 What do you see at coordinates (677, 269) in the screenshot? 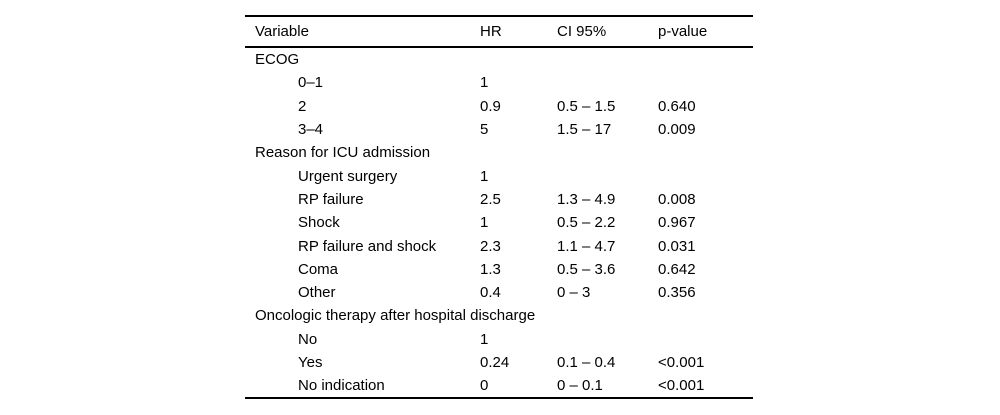
I see `p-value: 0.642` at bounding box center [677, 269].